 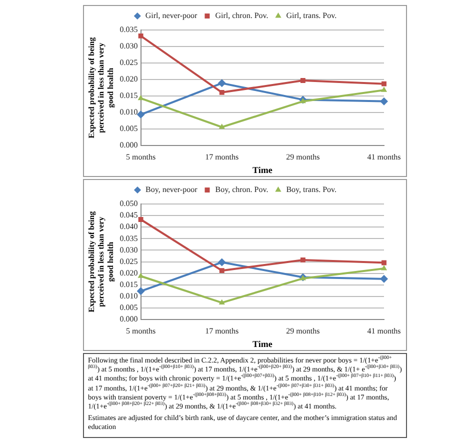 I want to click on legend-label: Girl, never-poor, so click(x=171, y=15).